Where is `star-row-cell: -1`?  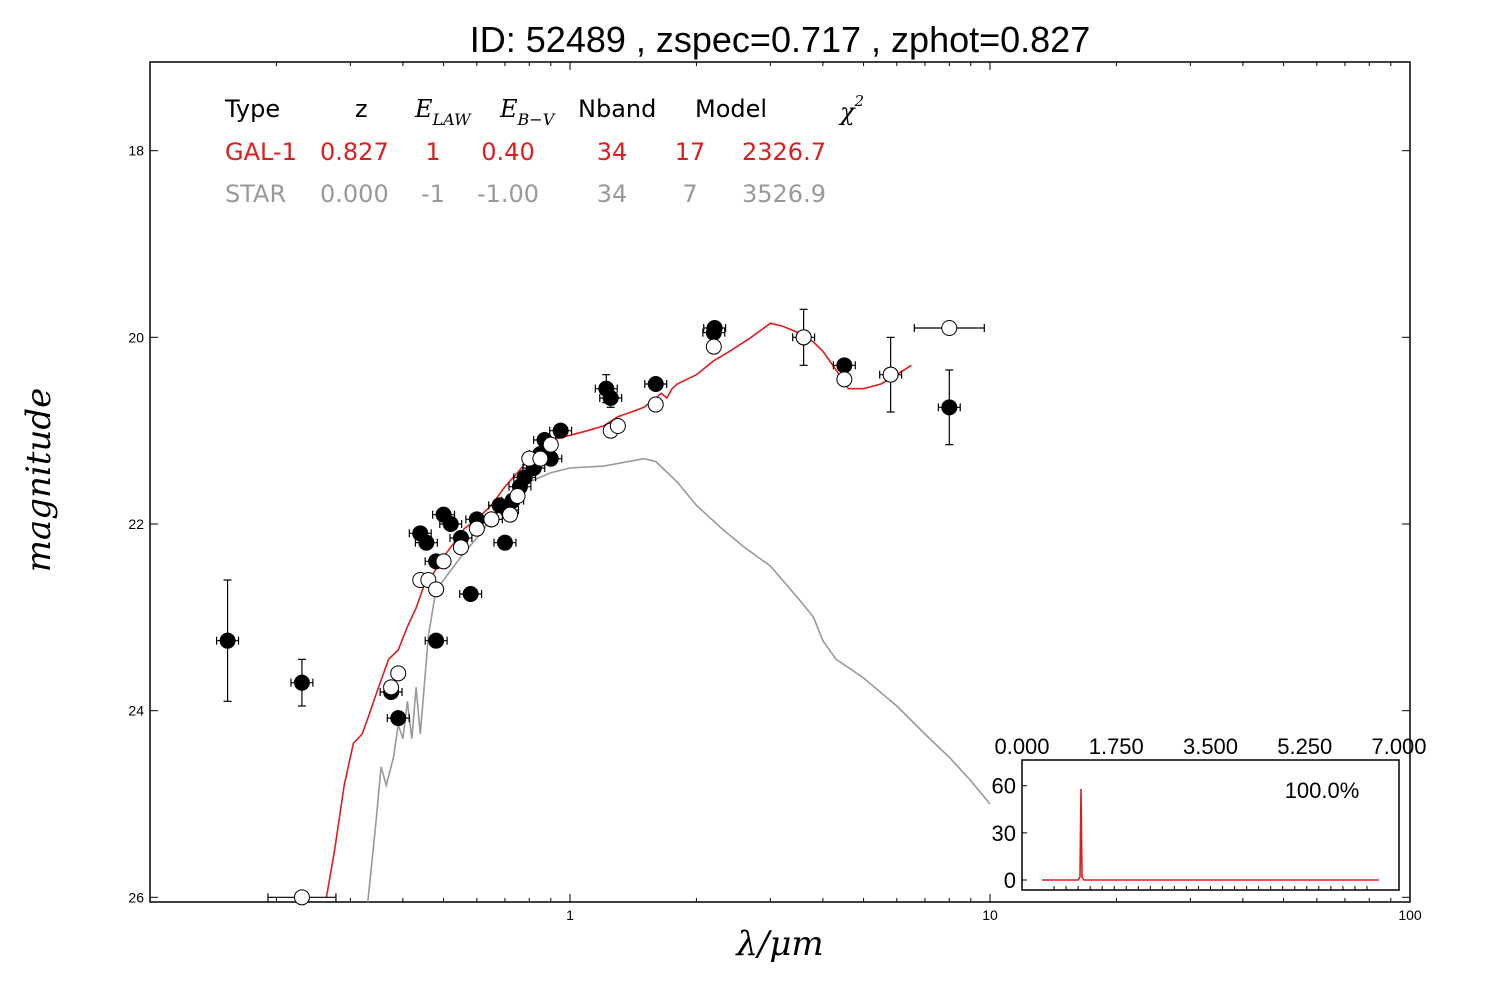
star-row-cell: -1 is located at coordinates (433, 194).